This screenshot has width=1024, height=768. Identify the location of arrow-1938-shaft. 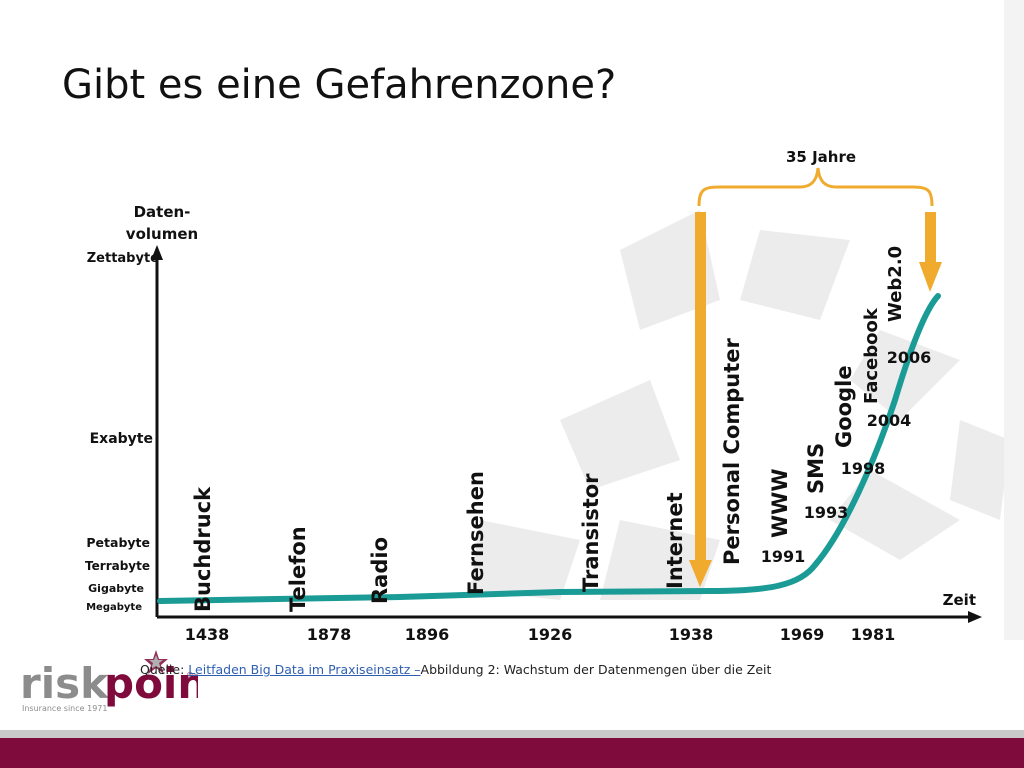
(700, 387).